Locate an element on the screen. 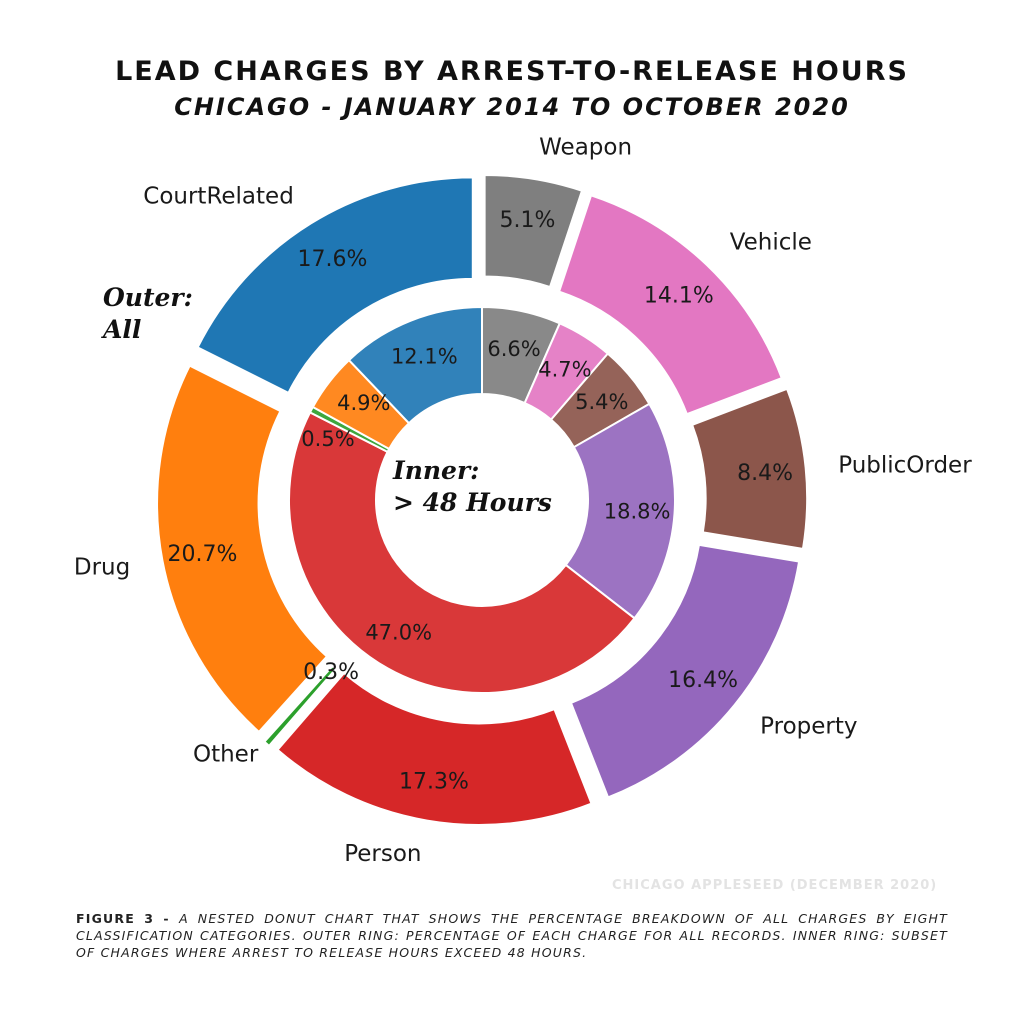 This screenshot has height=1024, width=1024. category-label-drug: Drug is located at coordinates (102, 568).